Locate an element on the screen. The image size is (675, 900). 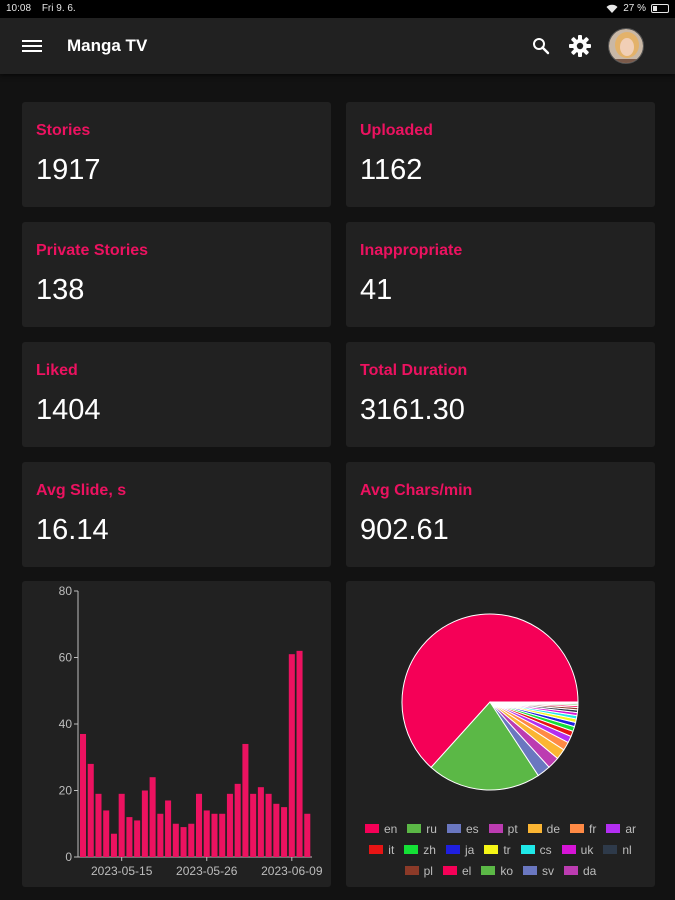
pie-slice-ru is located at coordinates (485, 746).